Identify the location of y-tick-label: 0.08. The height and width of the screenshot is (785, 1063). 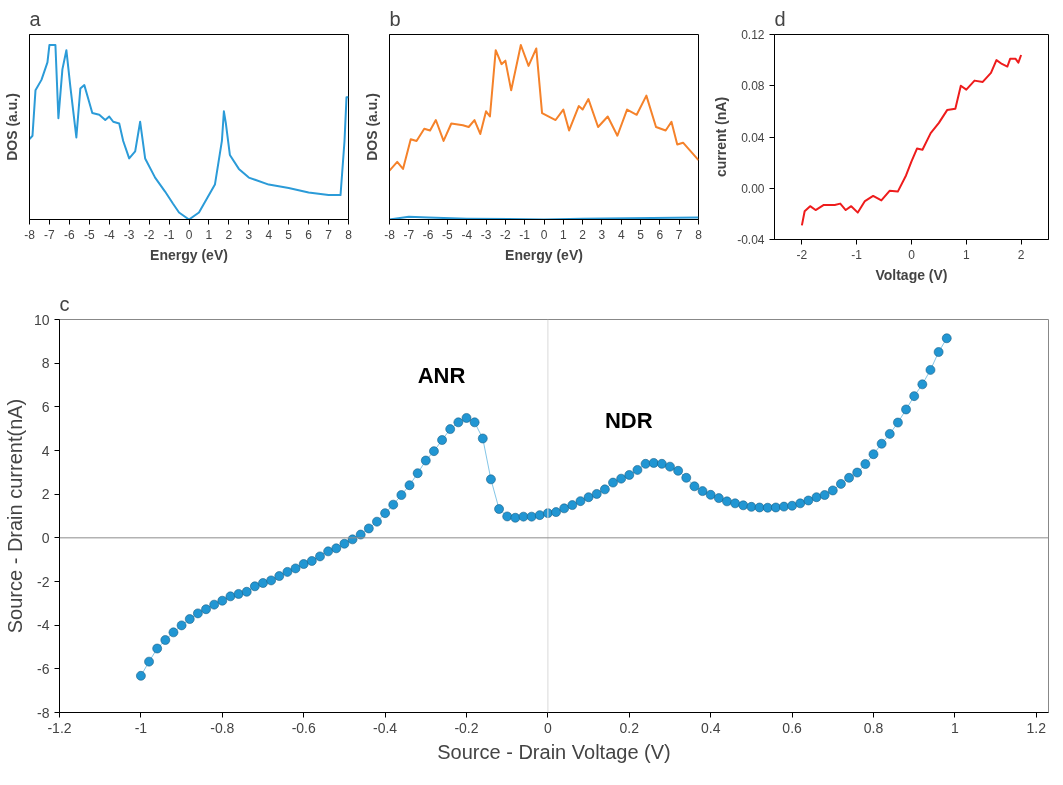
(753, 86).